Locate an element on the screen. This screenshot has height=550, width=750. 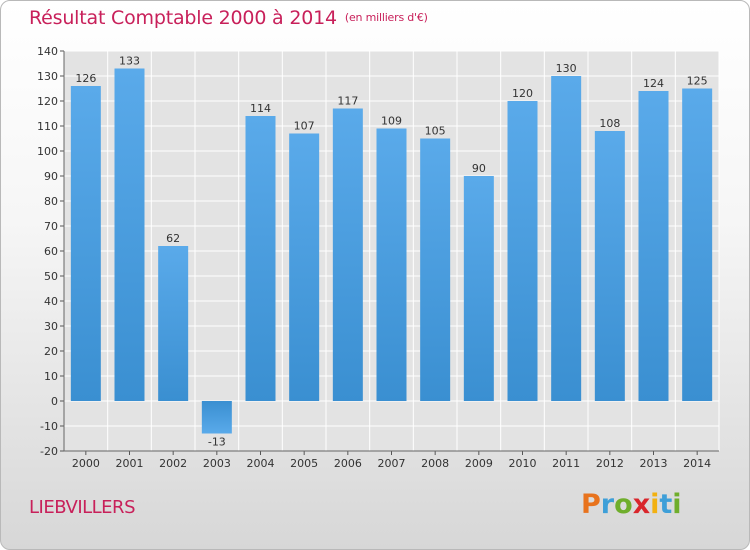
x-tick-label: 2013 is located at coordinates (654, 463).